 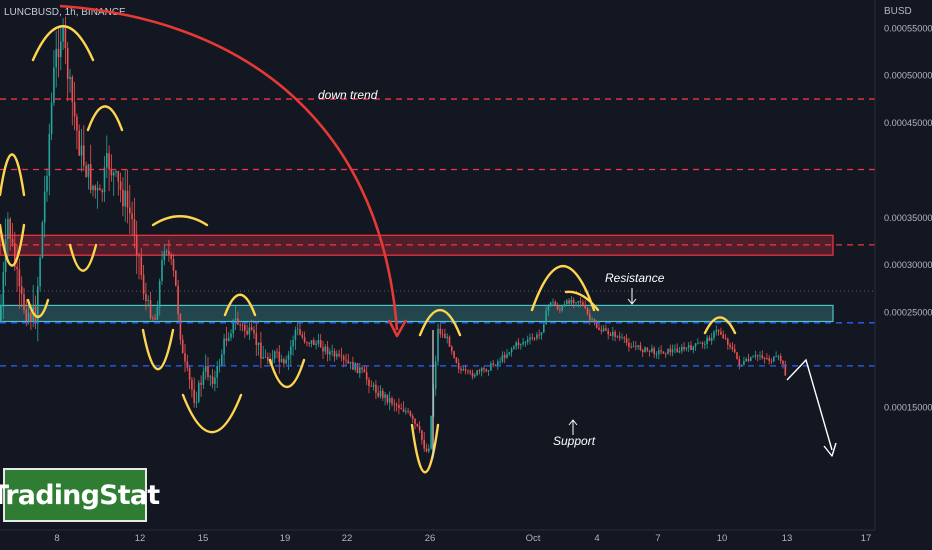 What do you see at coordinates (348, 95) in the screenshot?
I see `down-trend-label: down trend` at bounding box center [348, 95].